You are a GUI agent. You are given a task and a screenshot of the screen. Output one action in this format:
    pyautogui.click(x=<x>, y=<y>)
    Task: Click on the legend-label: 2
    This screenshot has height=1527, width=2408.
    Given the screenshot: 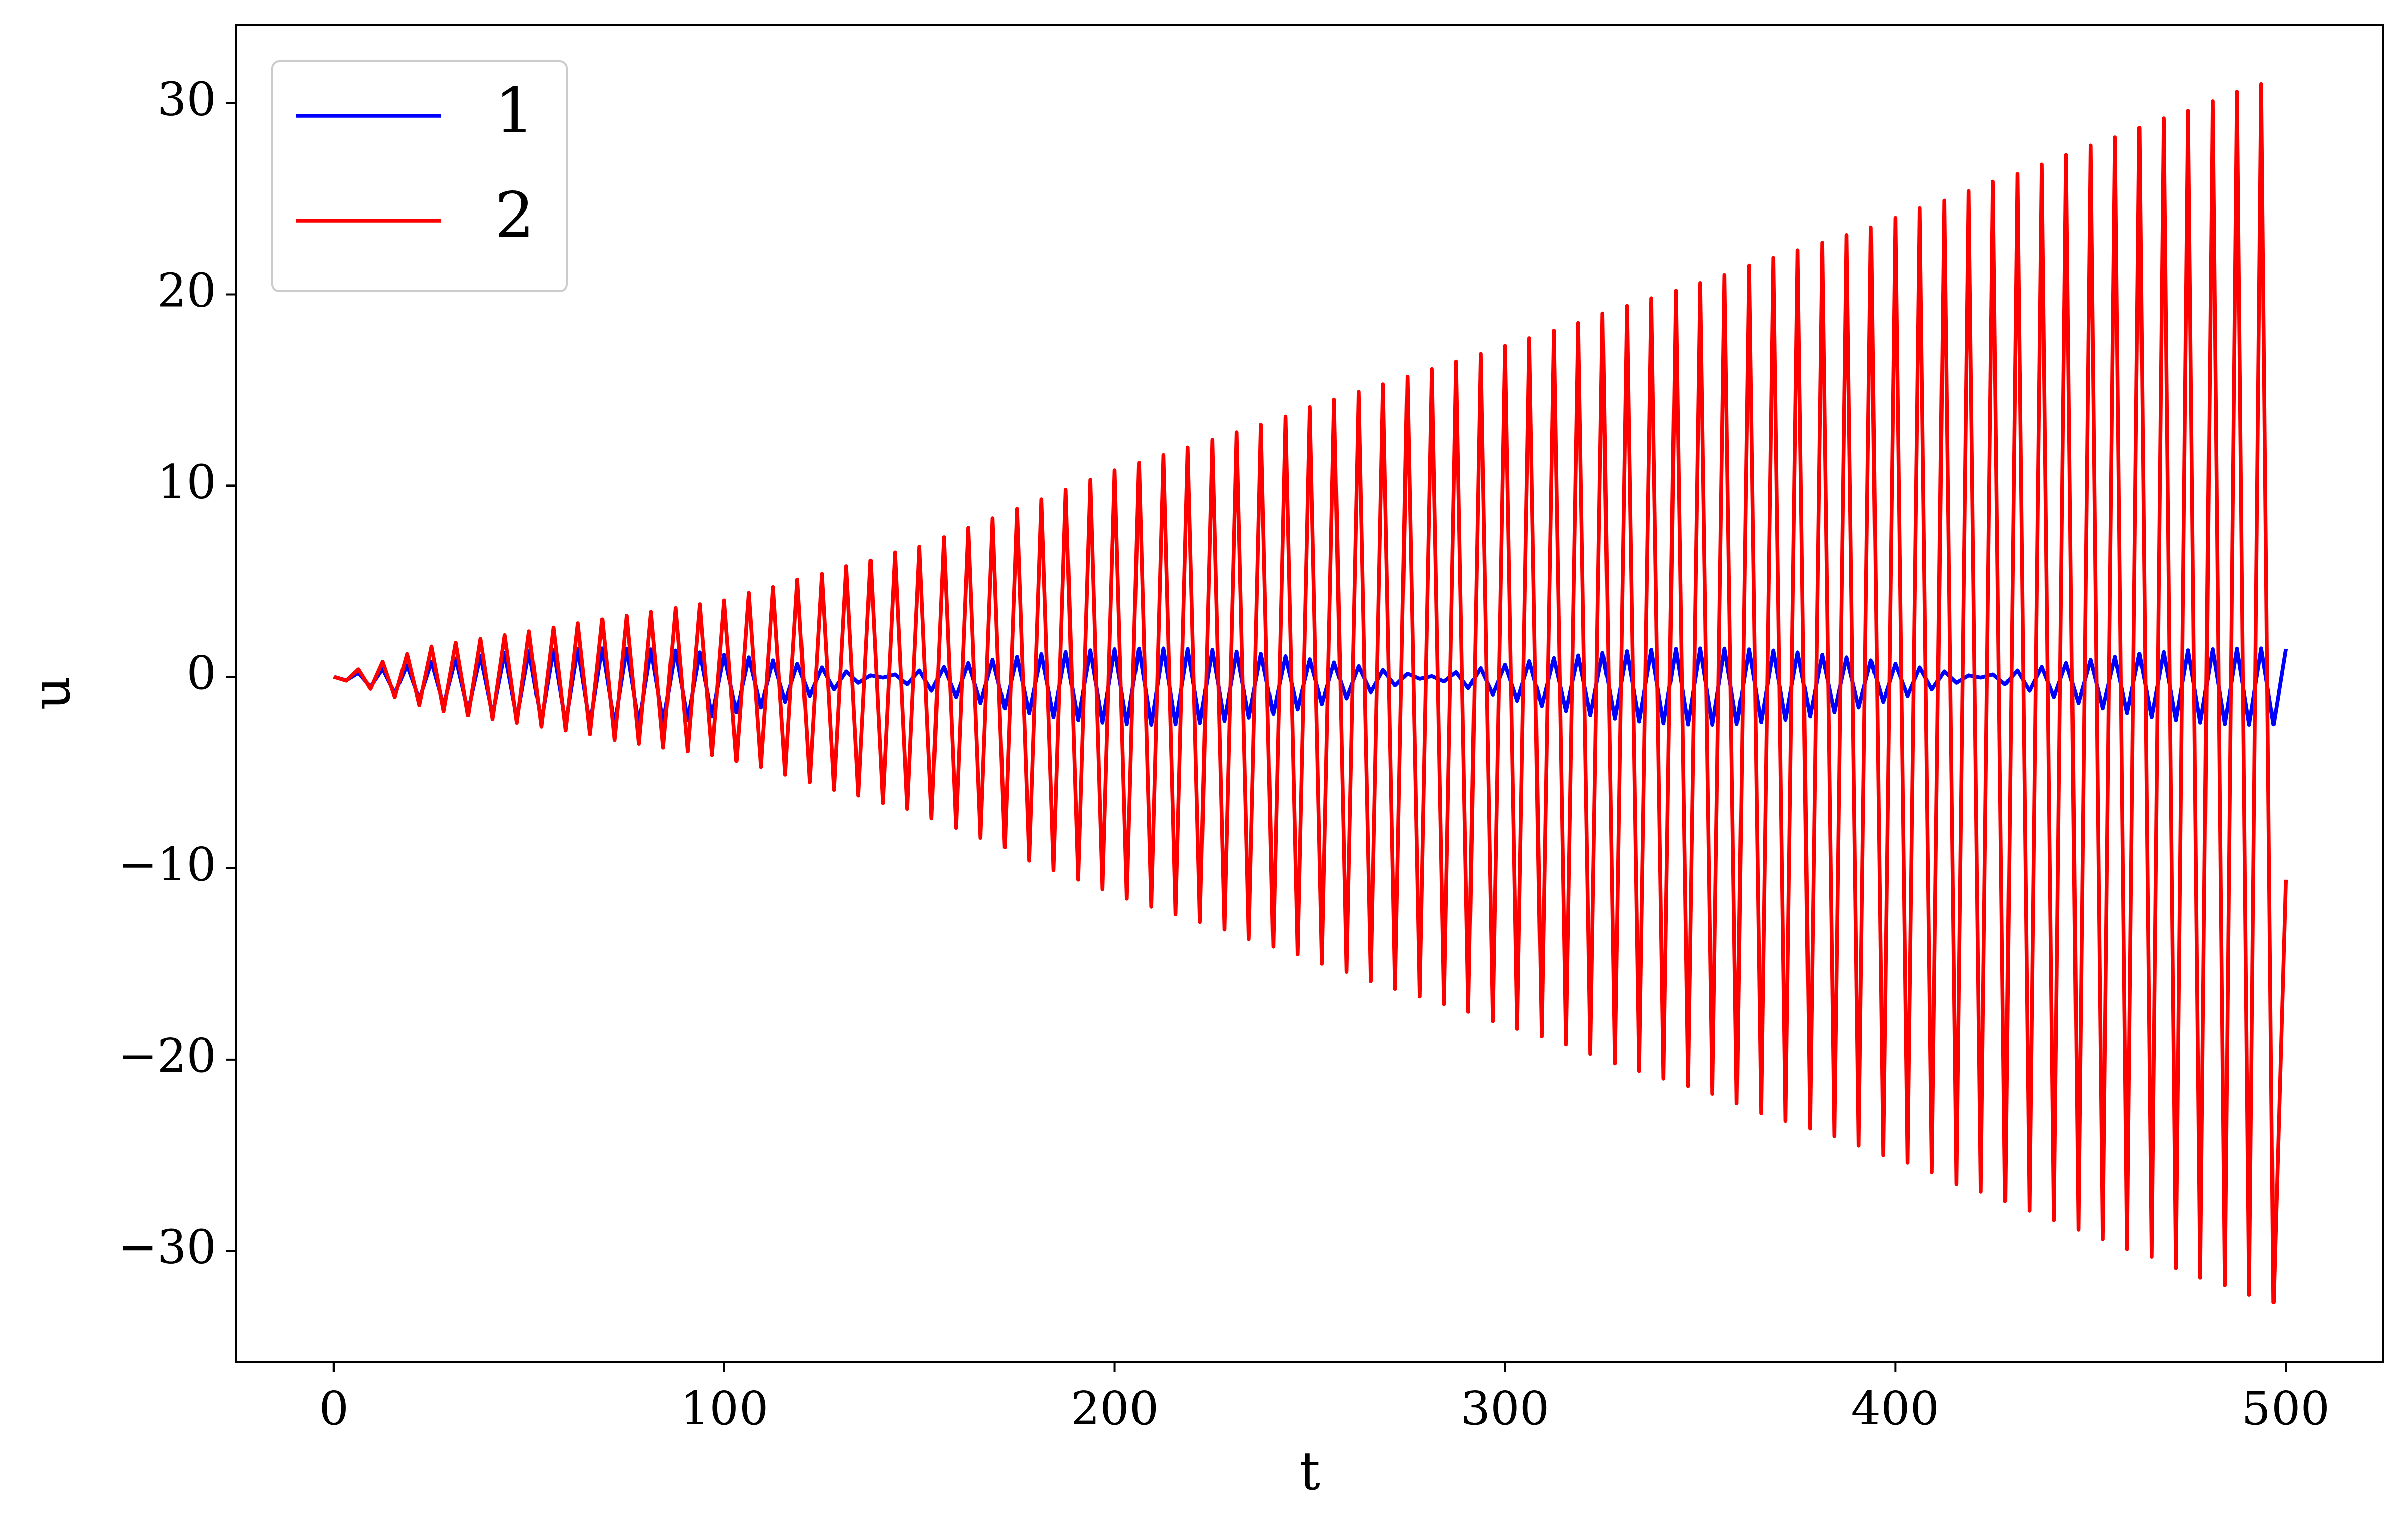 What is the action you would take?
    pyautogui.click(x=515, y=215)
    